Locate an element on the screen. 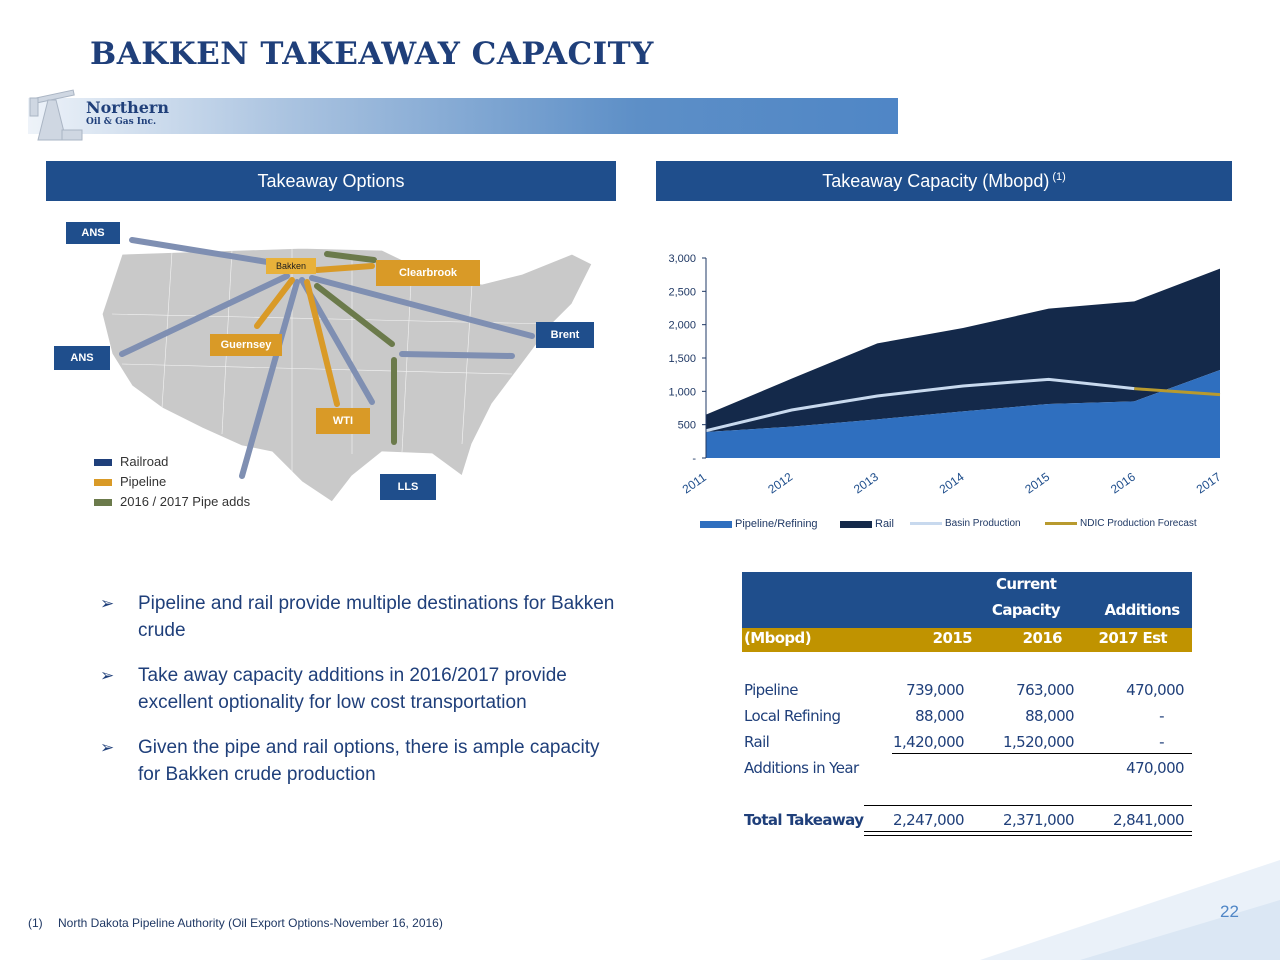  map-label-ans-west: ANS is located at coordinates (82, 358).